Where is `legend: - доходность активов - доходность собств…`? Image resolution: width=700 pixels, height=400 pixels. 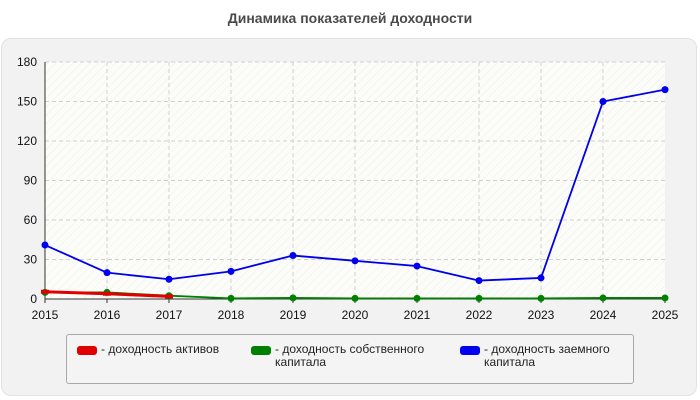 legend: - доходность активов - доходность собств… is located at coordinates (350, 359).